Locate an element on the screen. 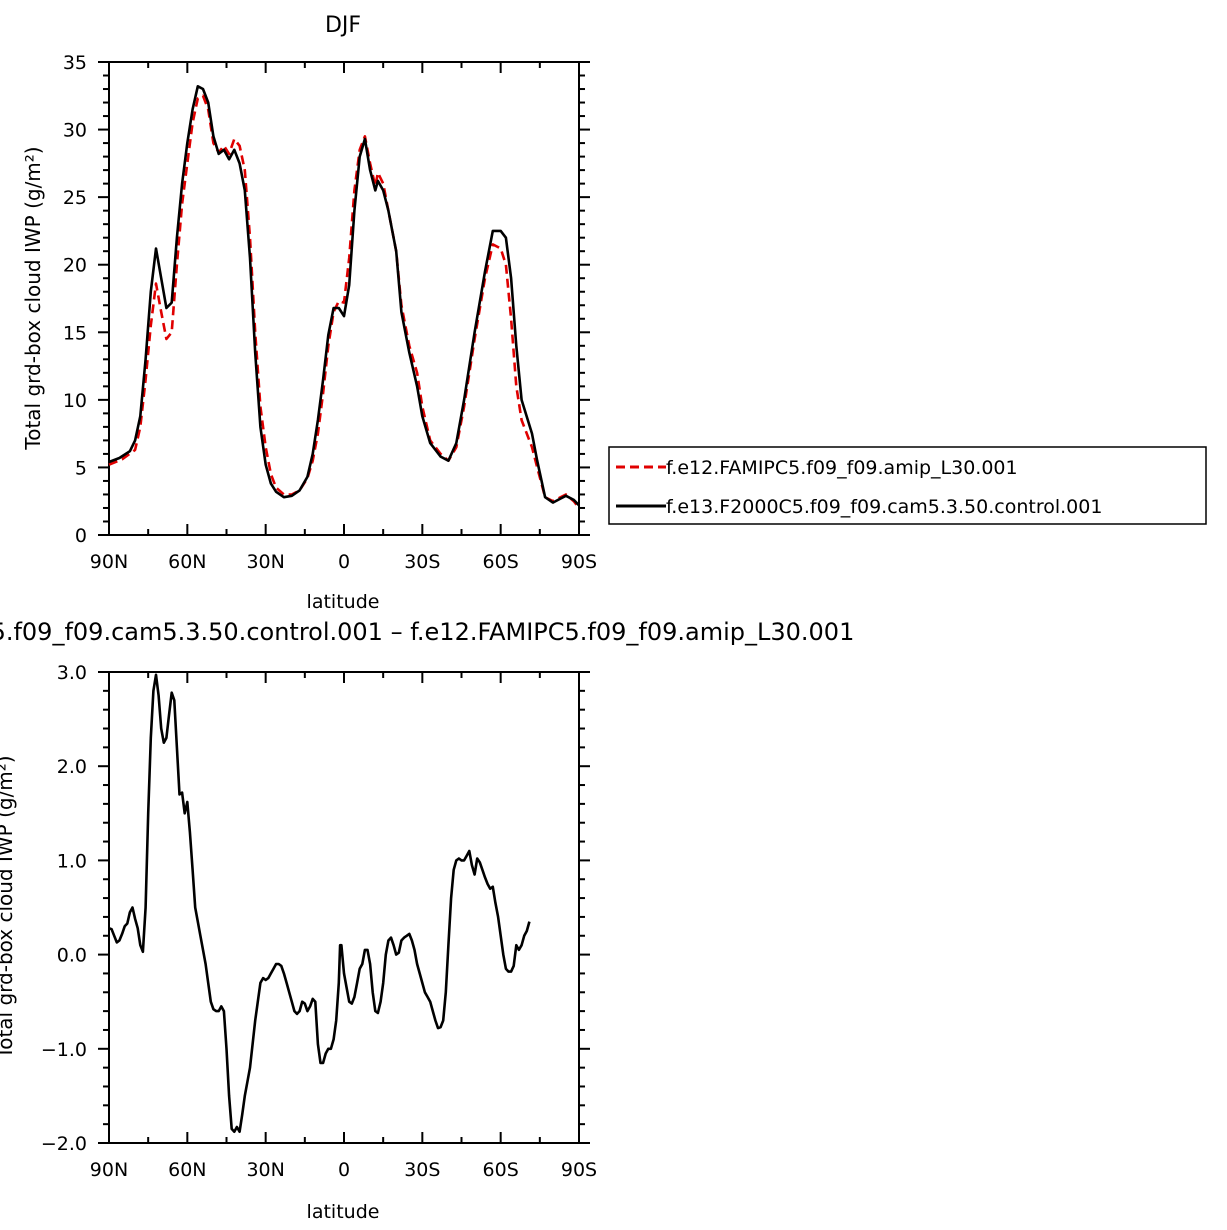  bottom-x-tick-label: 90S is located at coordinates (579, 1170).